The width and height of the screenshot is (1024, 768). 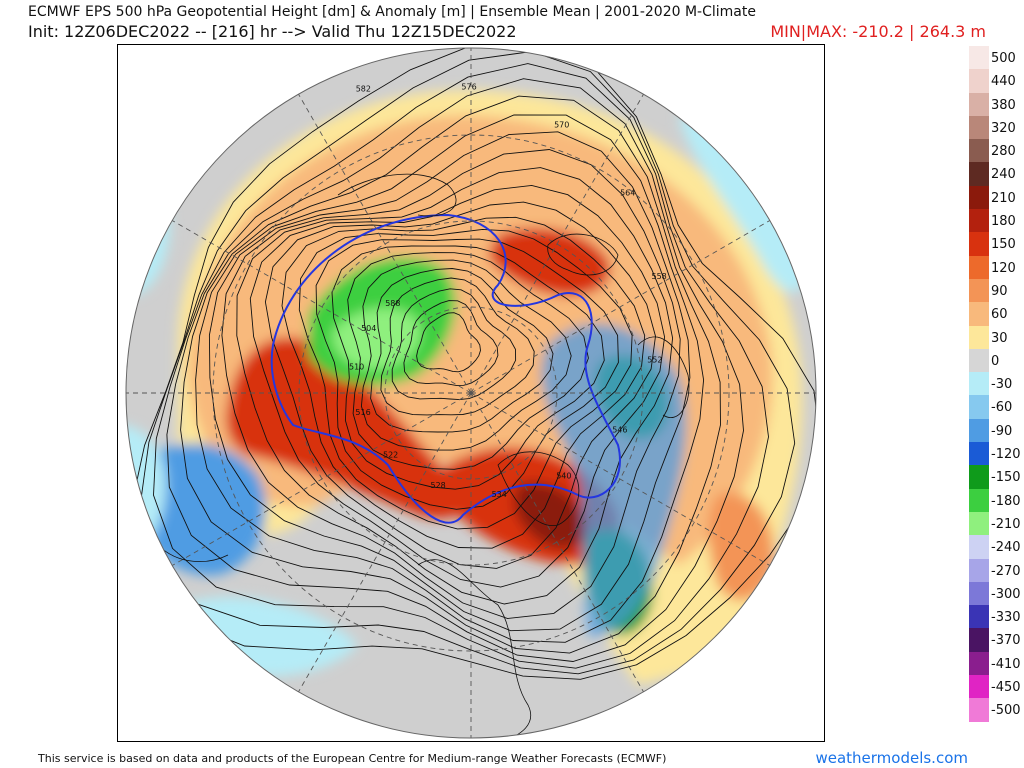 I want to click on colorbar-label: 500, so click(x=1003, y=58).